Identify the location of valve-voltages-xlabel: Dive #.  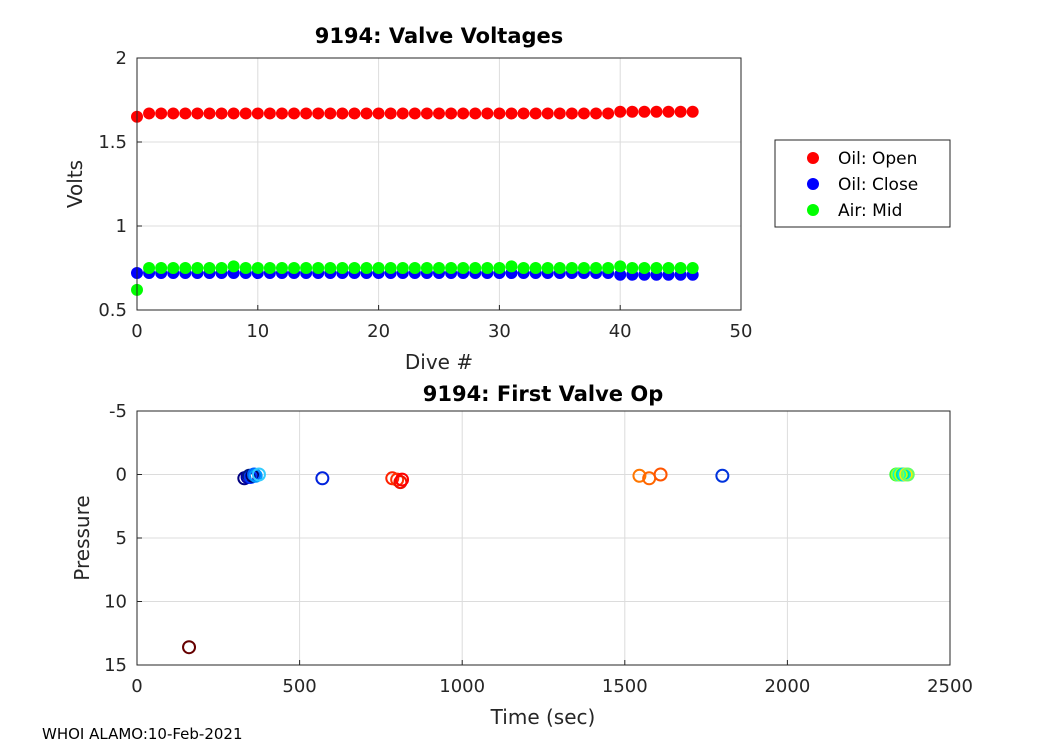
(439, 362).